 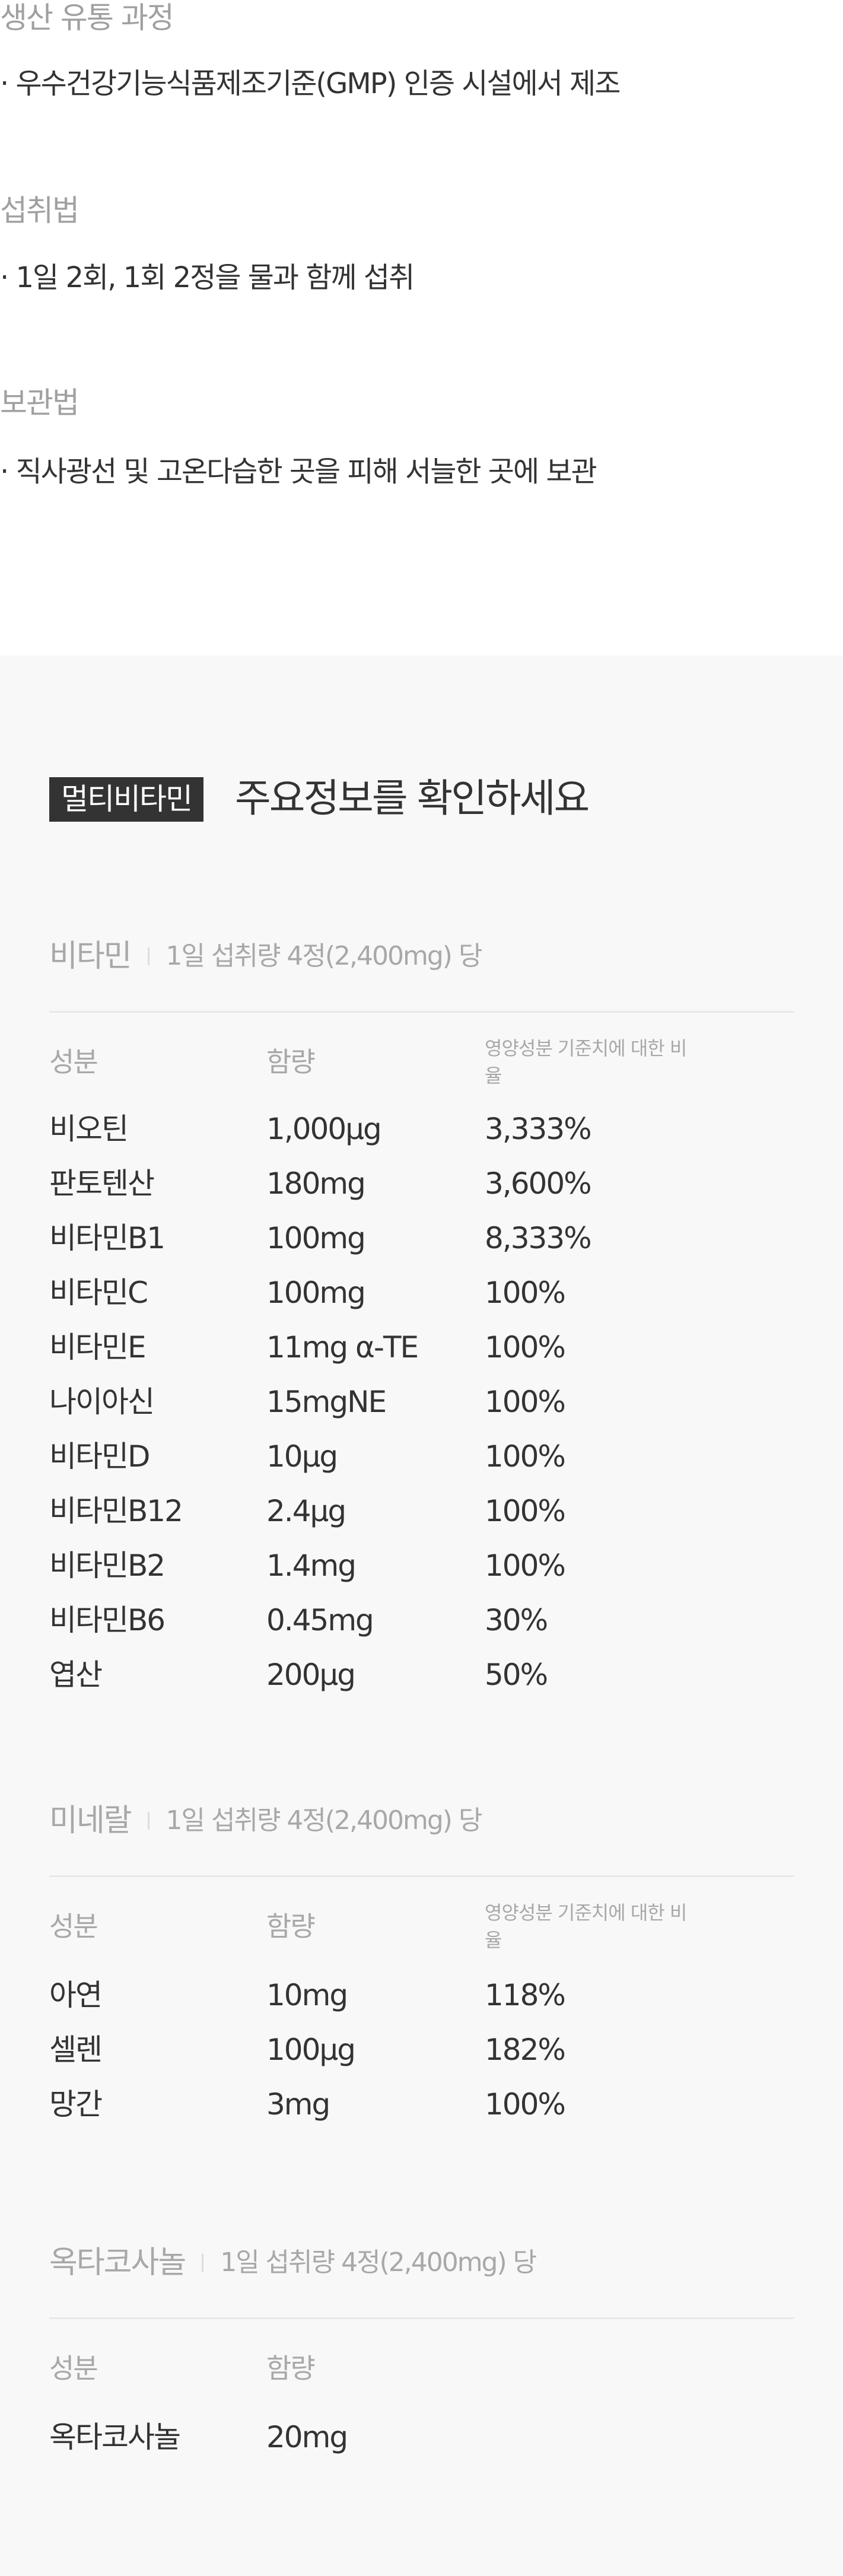 What do you see at coordinates (310, 83) in the screenshot?
I see `production-text: · 우수건강기능식품제조기준(GMP) 인증 시설에서 제조` at bounding box center [310, 83].